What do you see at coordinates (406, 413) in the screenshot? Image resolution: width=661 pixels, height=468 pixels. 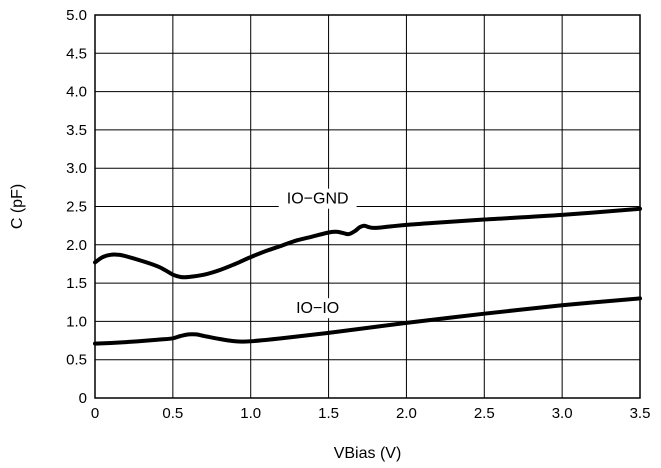 I see `x-tick-label: 2.0` at bounding box center [406, 413].